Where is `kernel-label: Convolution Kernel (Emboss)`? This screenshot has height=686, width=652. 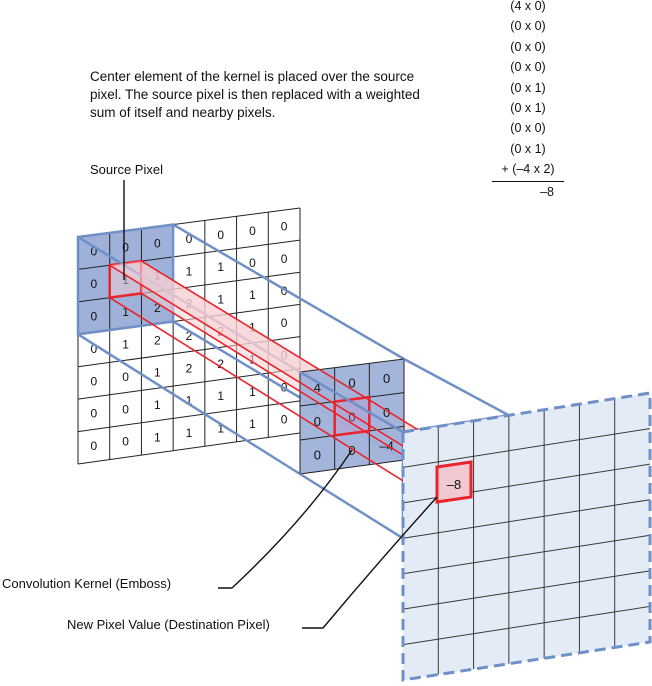
kernel-label: Convolution Kernel (Emboss) is located at coordinates (86, 583).